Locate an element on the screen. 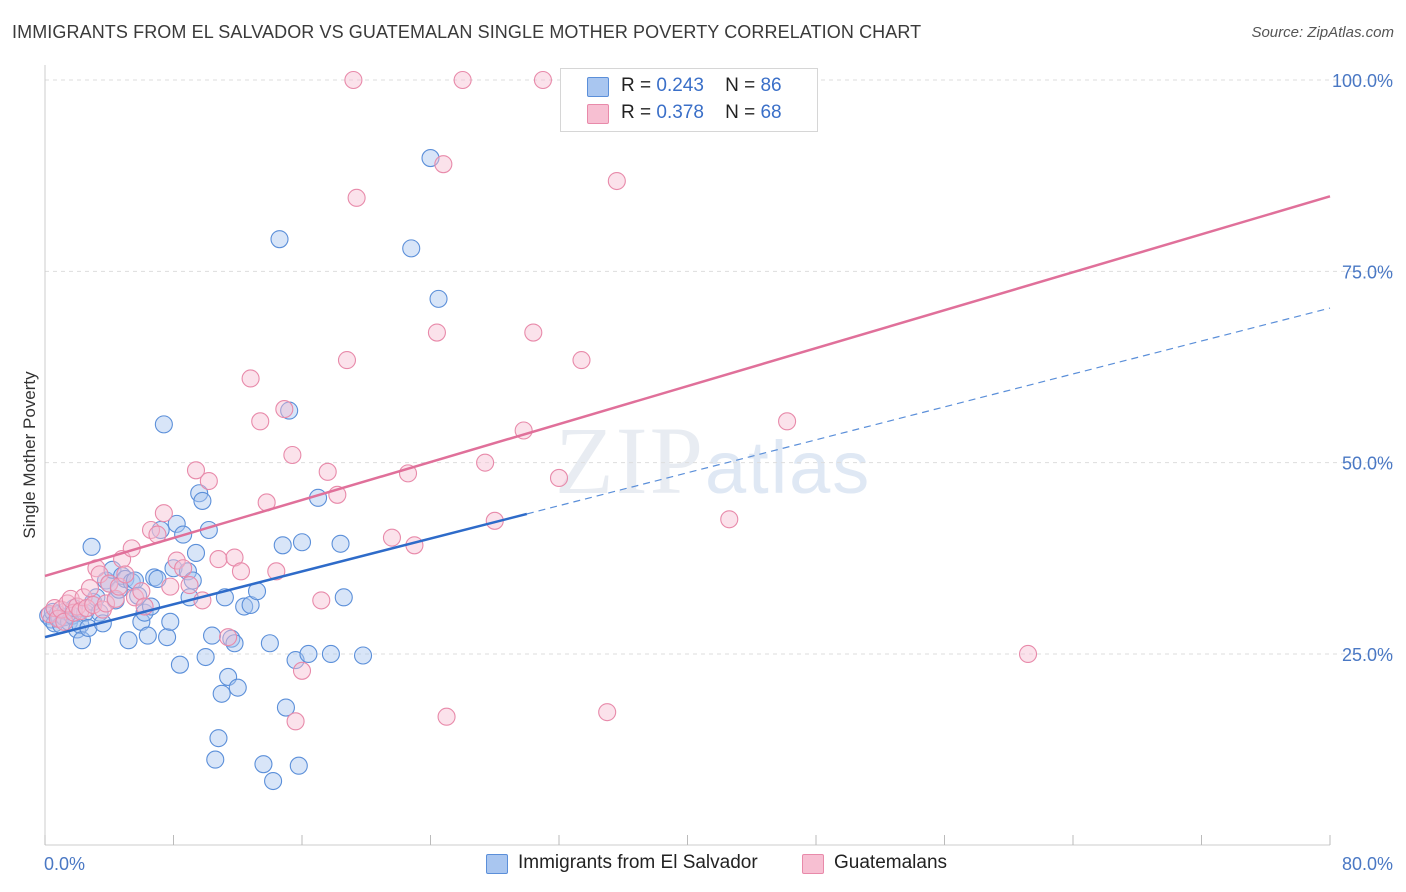 The width and height of the screenshot is (1406, 892). bottom-legend-label-pink: Guatemalans is located at coordinates (891, 862).